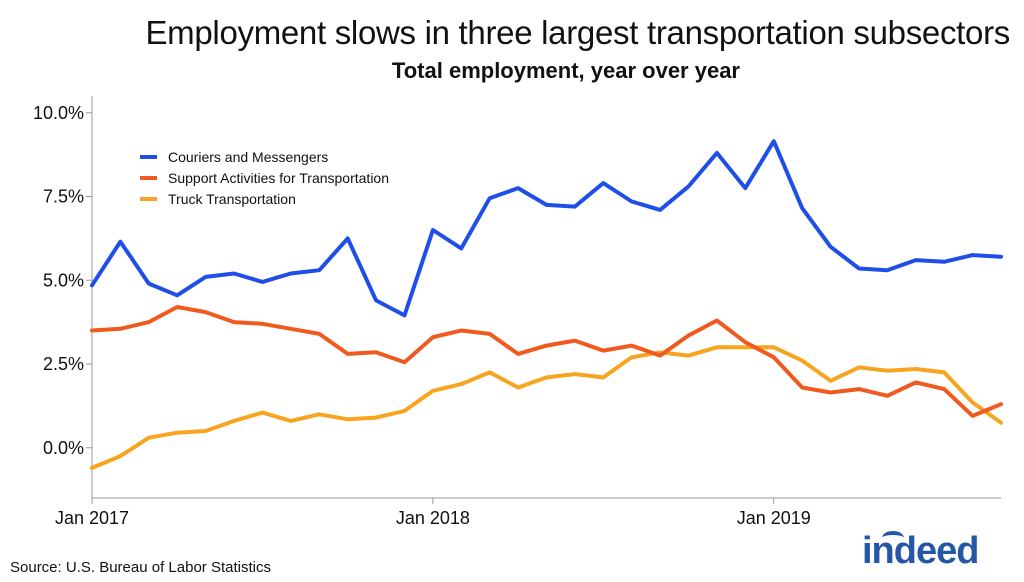 This screenshot has width=1024, height=582. Describe the element at coordinates (58, 113) in the screenshot. I see `y-tick-label: 10.0%` at that location.